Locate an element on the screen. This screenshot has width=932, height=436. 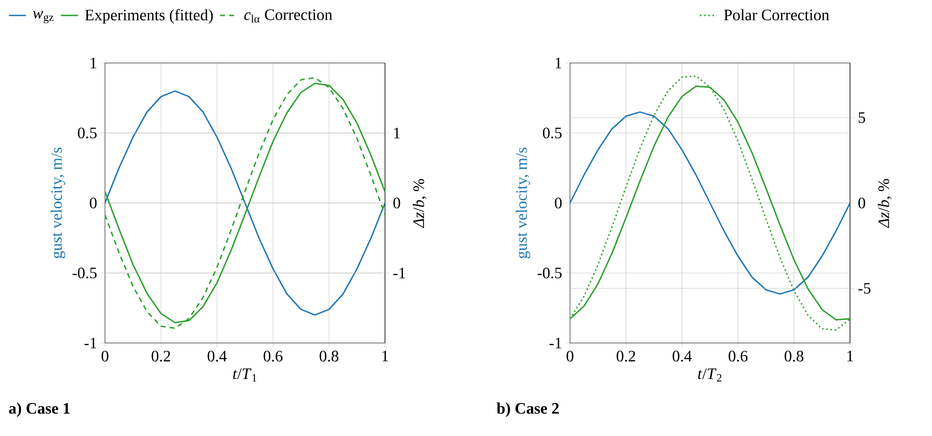
legend-label: Experiments (fitted) is located at coordinates (149, 16).